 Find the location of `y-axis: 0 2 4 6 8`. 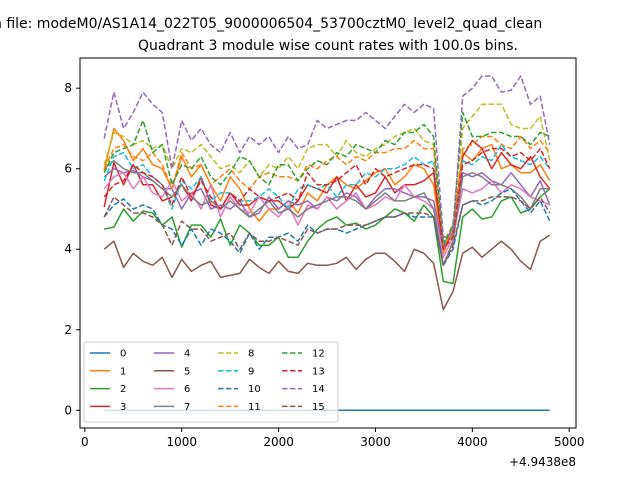

y-axis: 0 2 4 6 8 is located at coordinates (72, 249).